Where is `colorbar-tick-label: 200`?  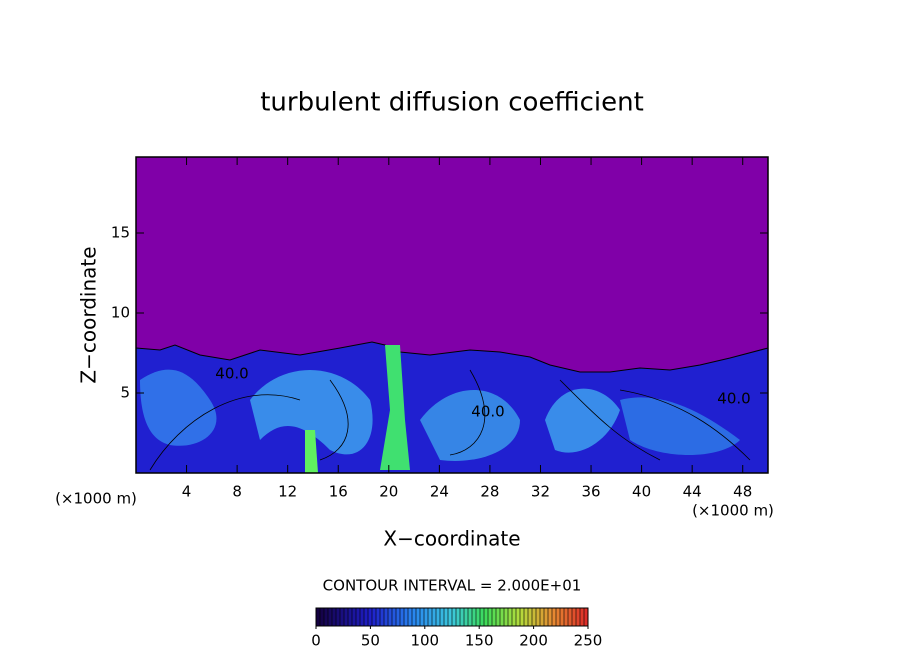 colorbar-tick-label: 200 is located at coordinates (533, 641).